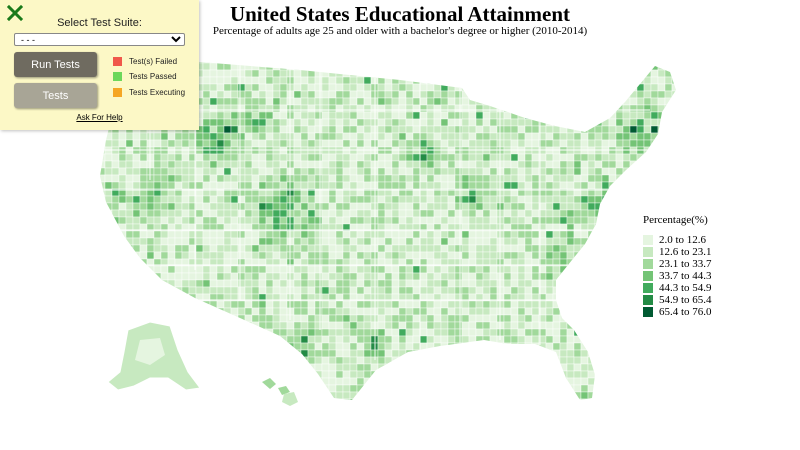 The height and width of the screenshot is (450, 800). Describe the element at coordinates (99, 117) in the screenshot. I see `ask-for-help-link: Ask For Help` at that location.